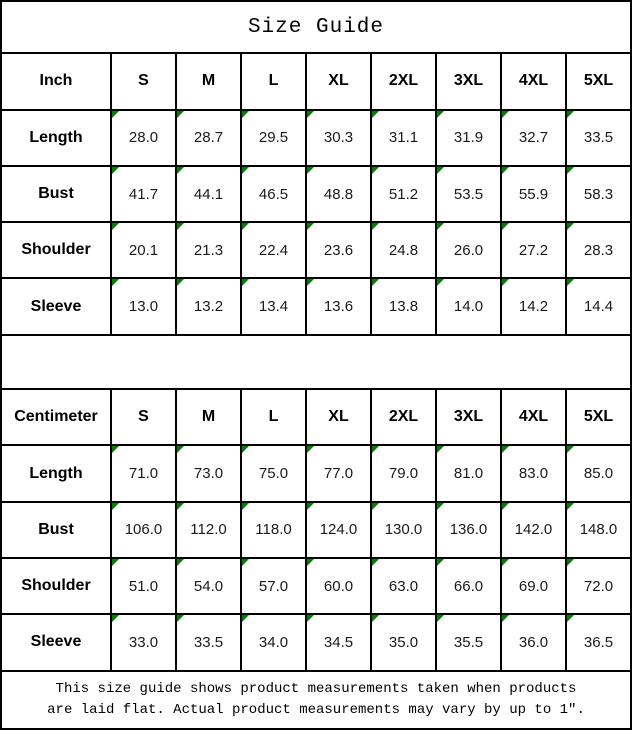 The image size is (632, 730). I want to click on measurement-value-cell: 31.9, so click(468, 137).